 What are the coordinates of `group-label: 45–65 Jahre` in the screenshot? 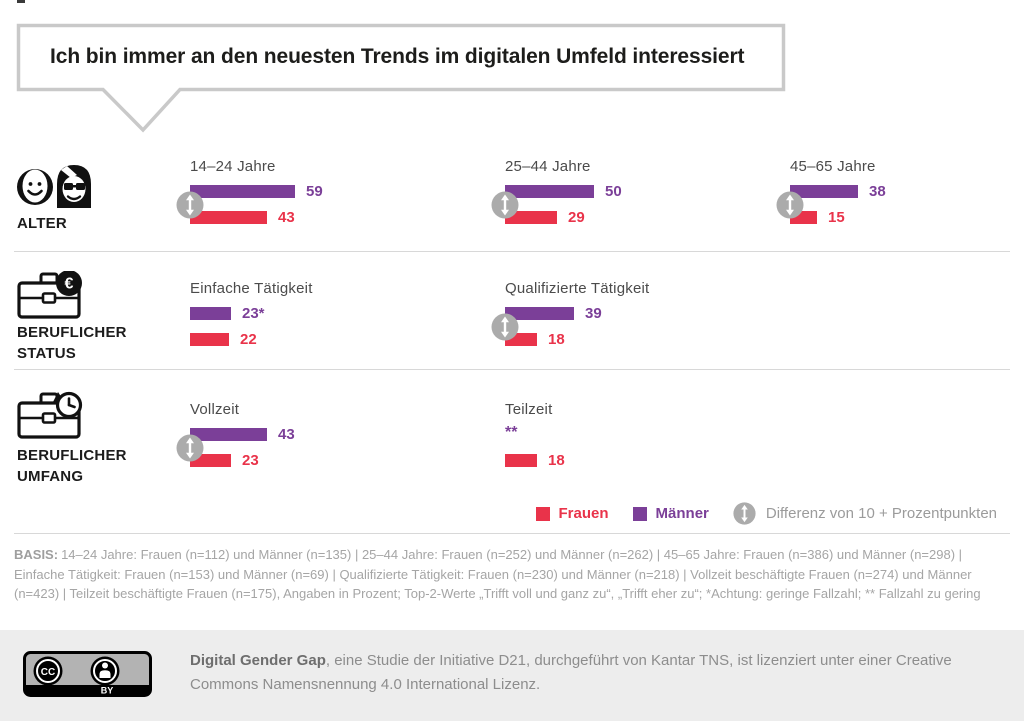 It's located at (833, 166).